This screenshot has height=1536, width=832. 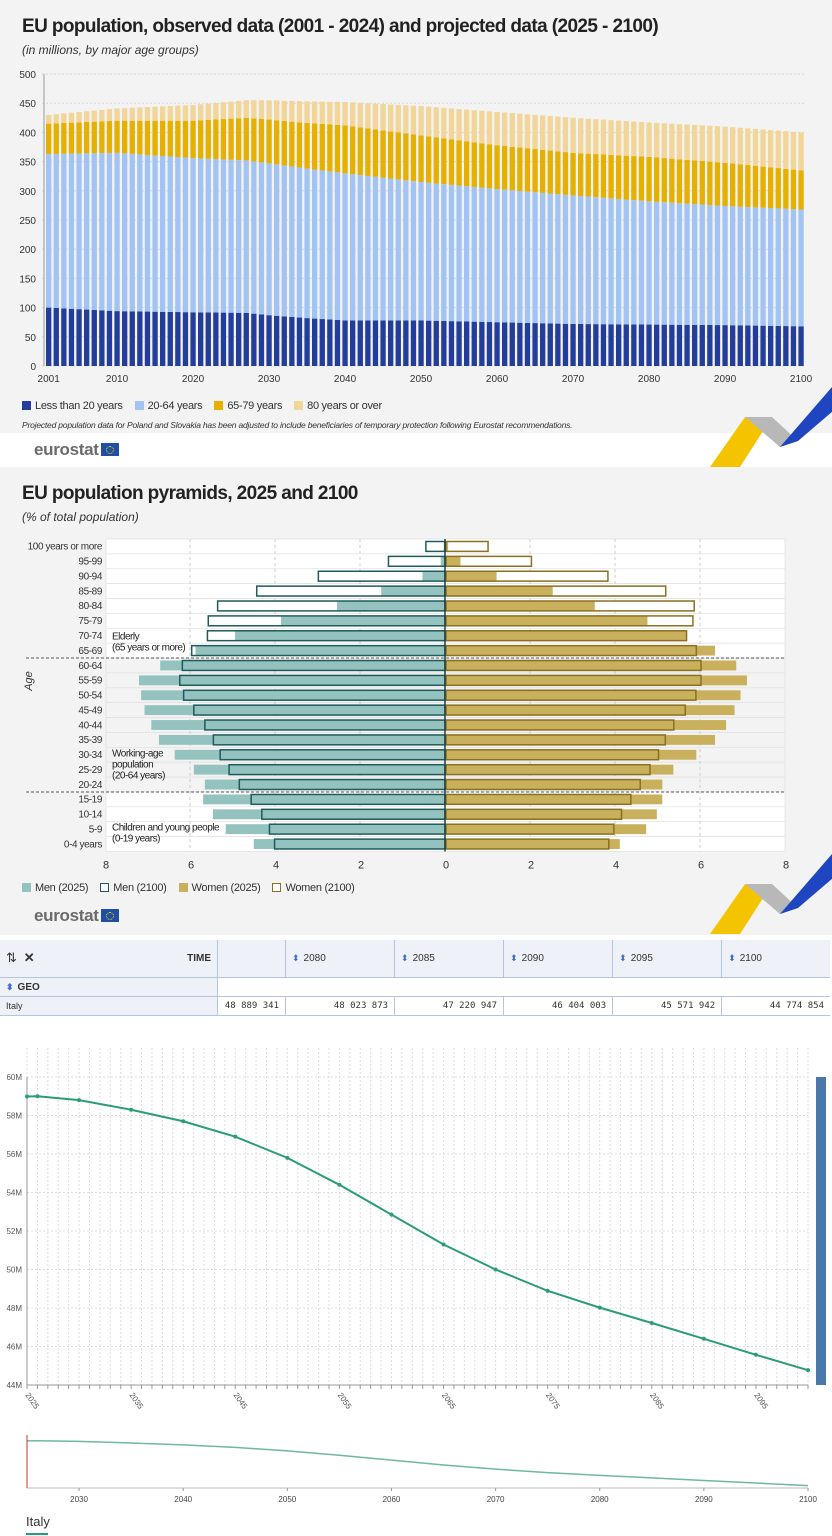 I want to click on legend-item: 20-64 years, so click(x=168, y=406).